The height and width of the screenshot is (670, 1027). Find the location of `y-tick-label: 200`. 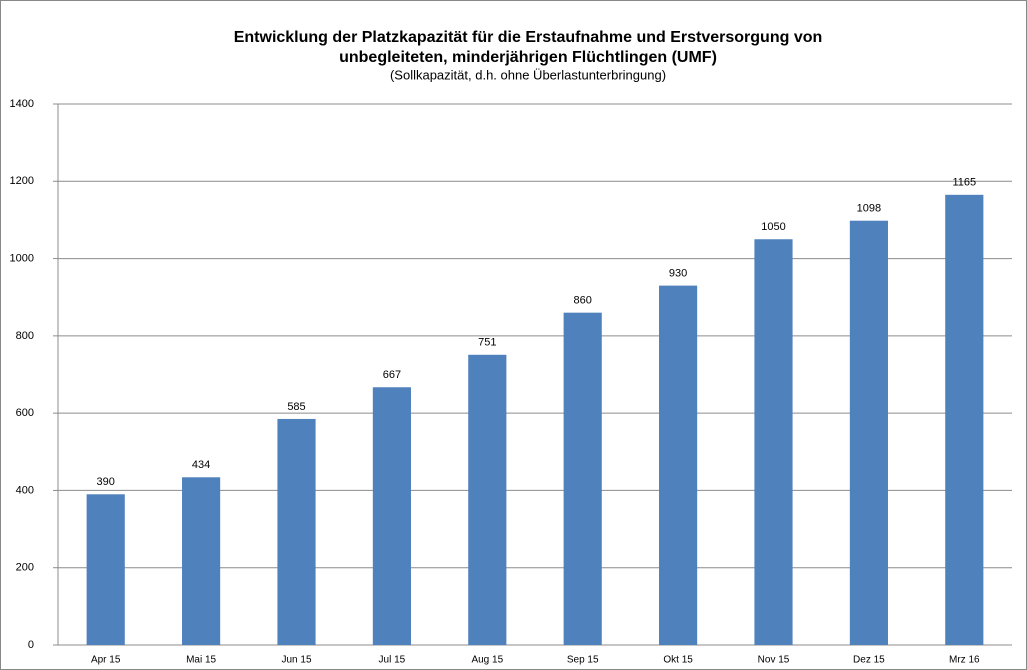

y-tick-label: 200 is located at coordinates (25, 568).